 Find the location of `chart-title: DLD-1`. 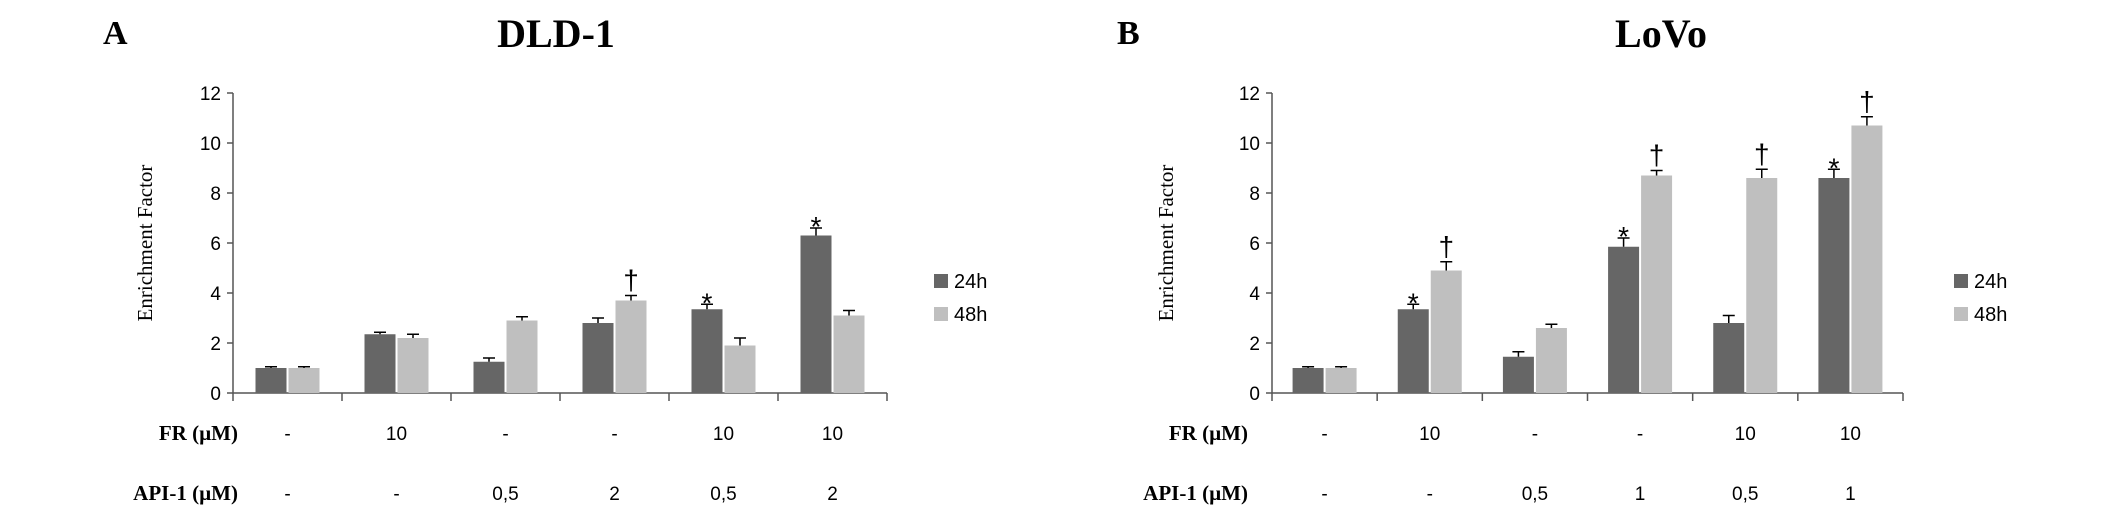

chart-title: DLD-1 is located at coordinates (556, 33).